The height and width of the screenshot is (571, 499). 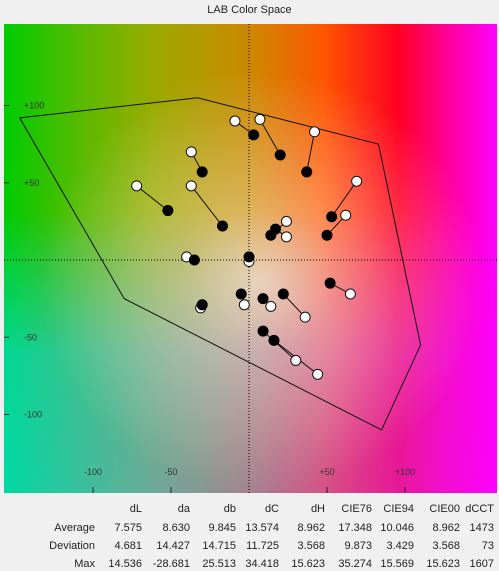 I want to click on stats-header-da: da, so click(x=183, y=509).